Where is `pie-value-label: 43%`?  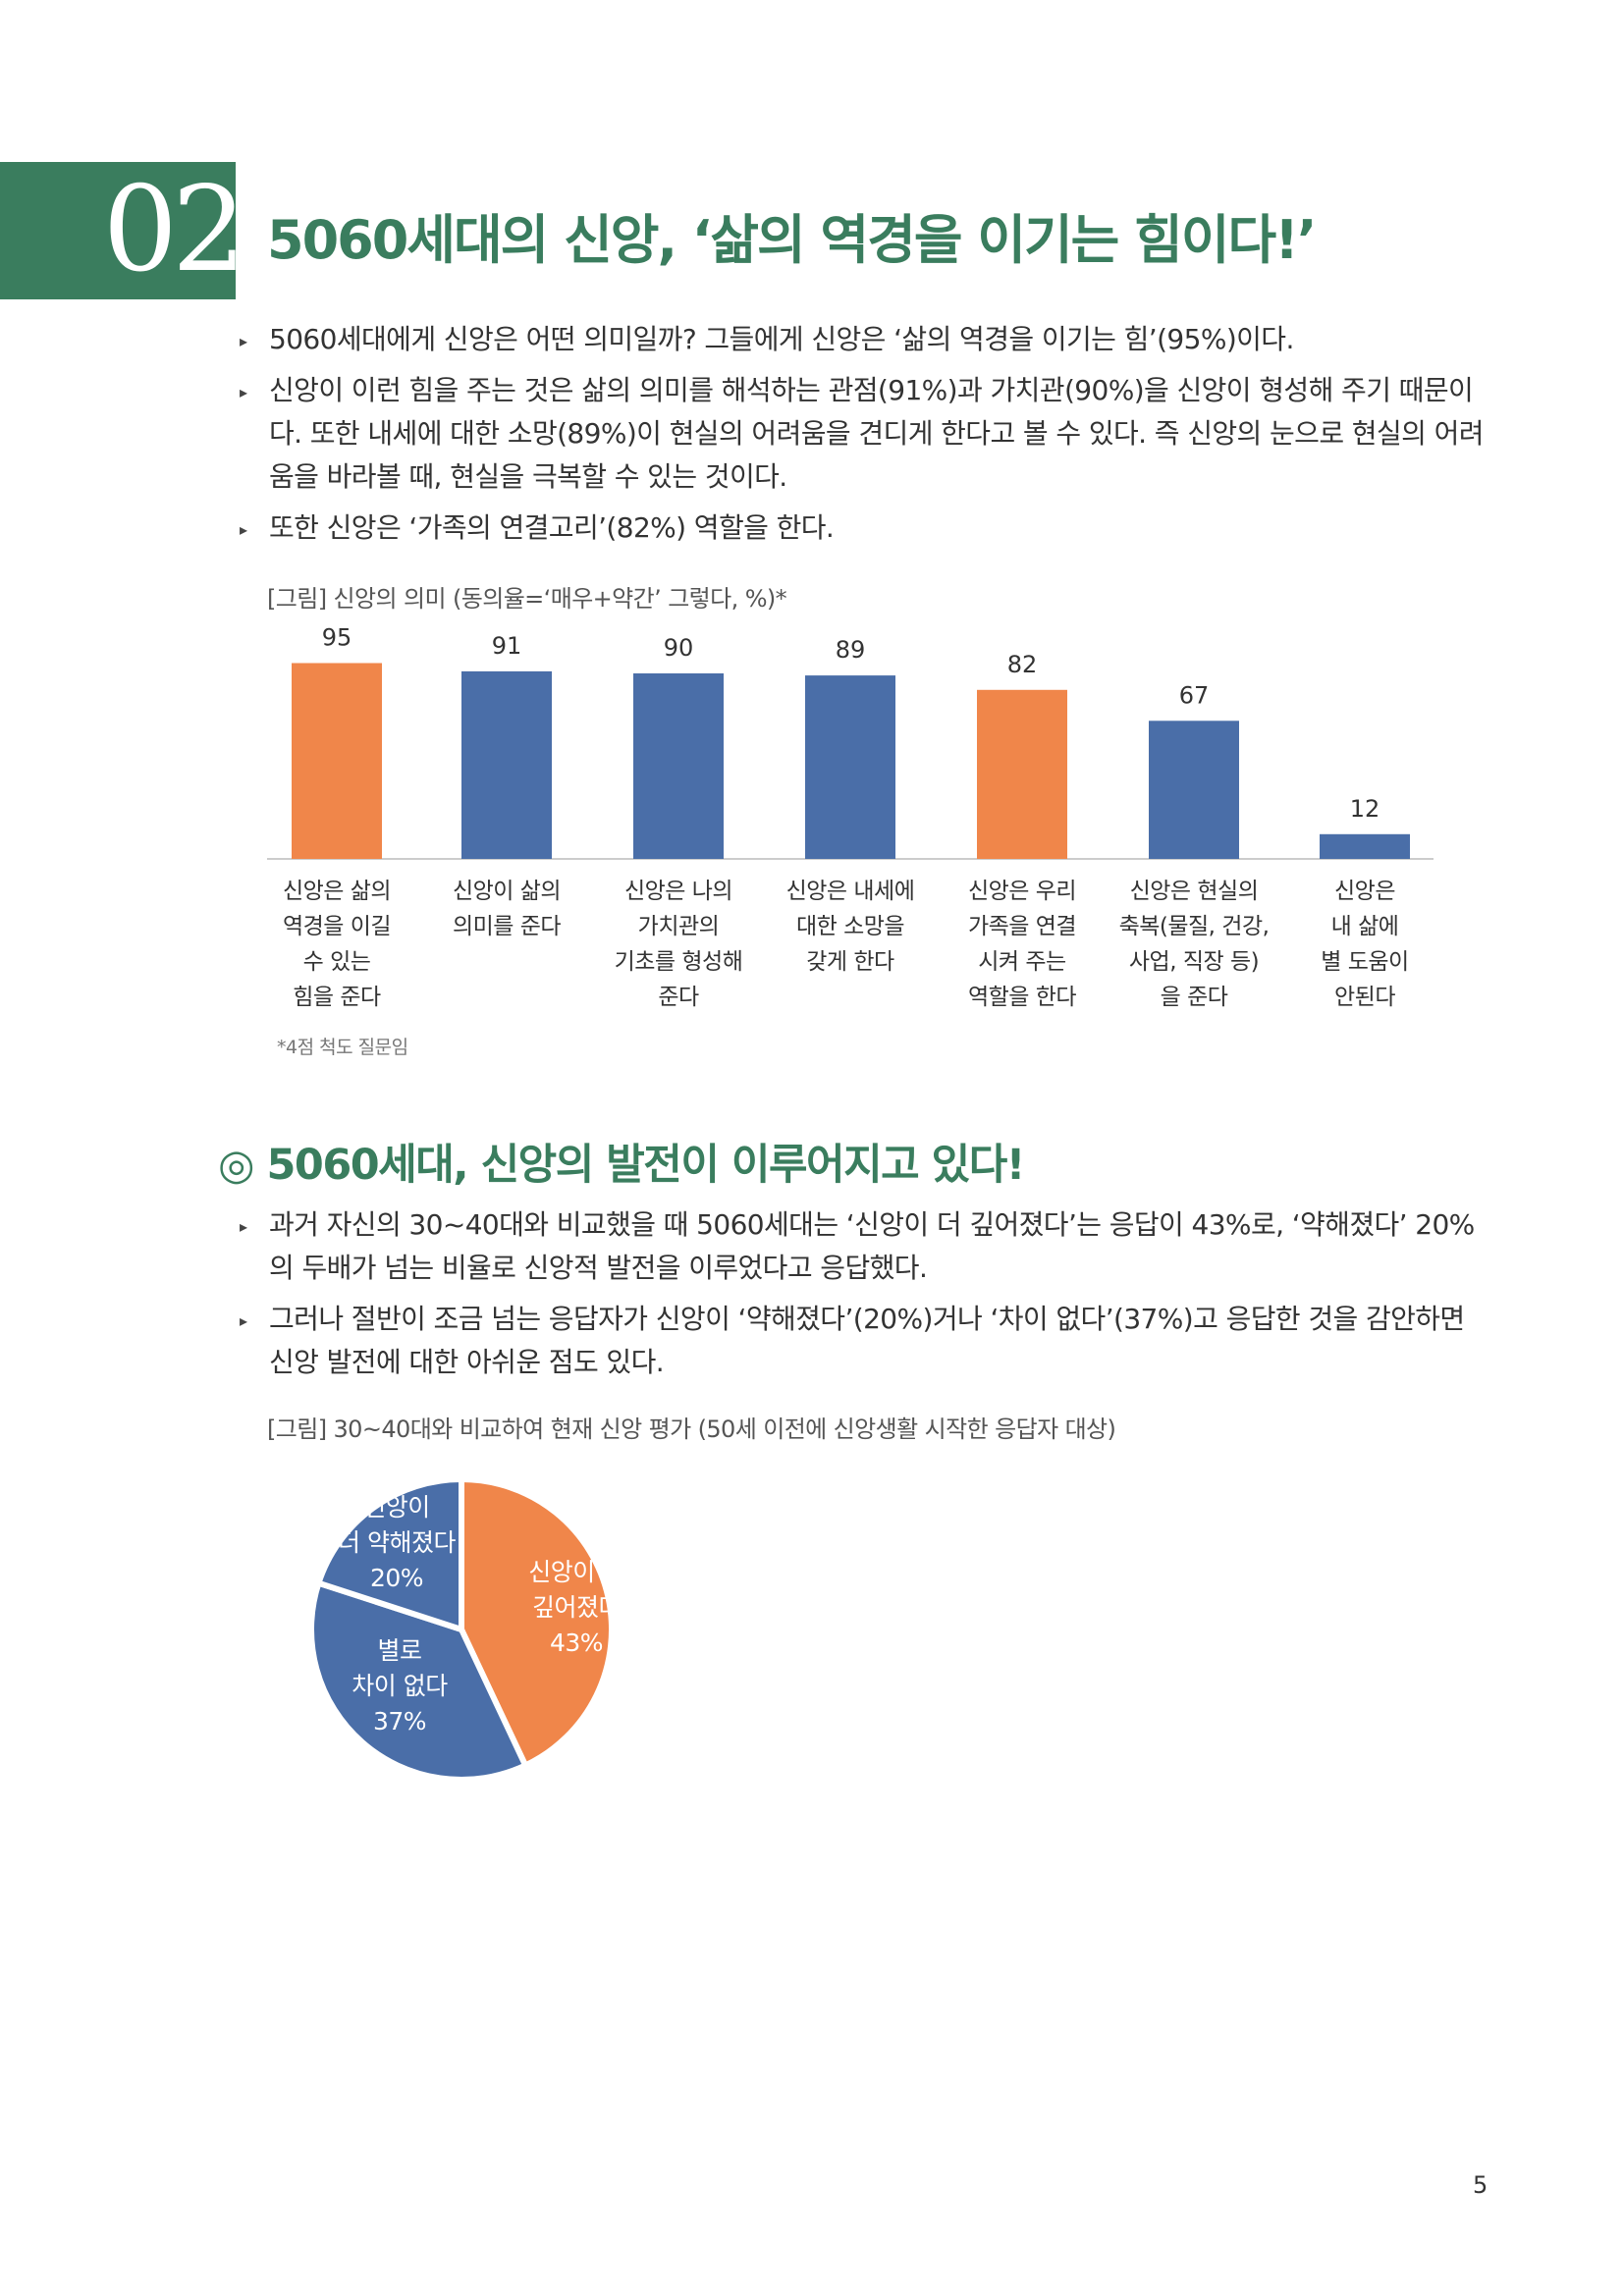
pie-value-label: 43% is located at coordinates (577, 1643).